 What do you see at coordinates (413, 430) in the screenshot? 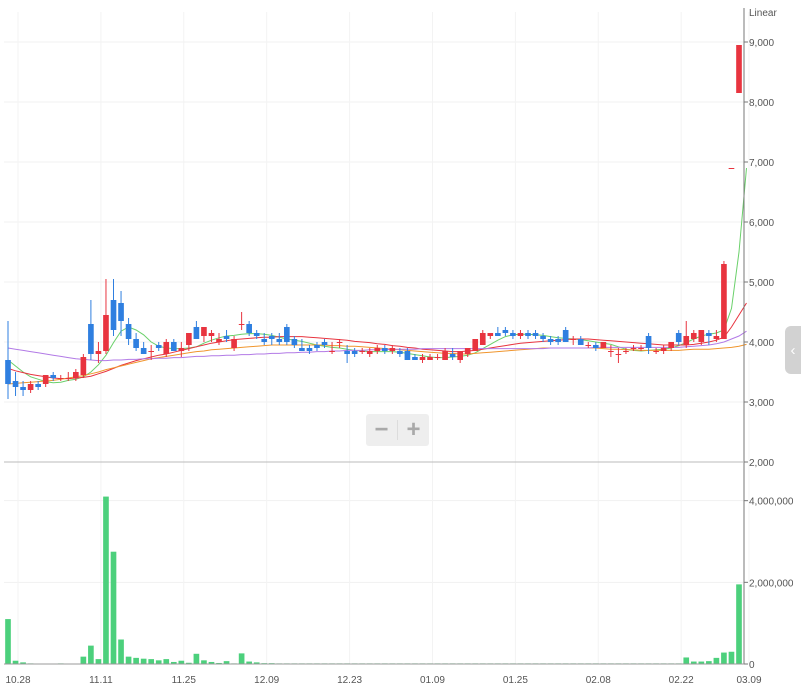
I see `zoom-in-button: +` at bounding box center [413, 430].